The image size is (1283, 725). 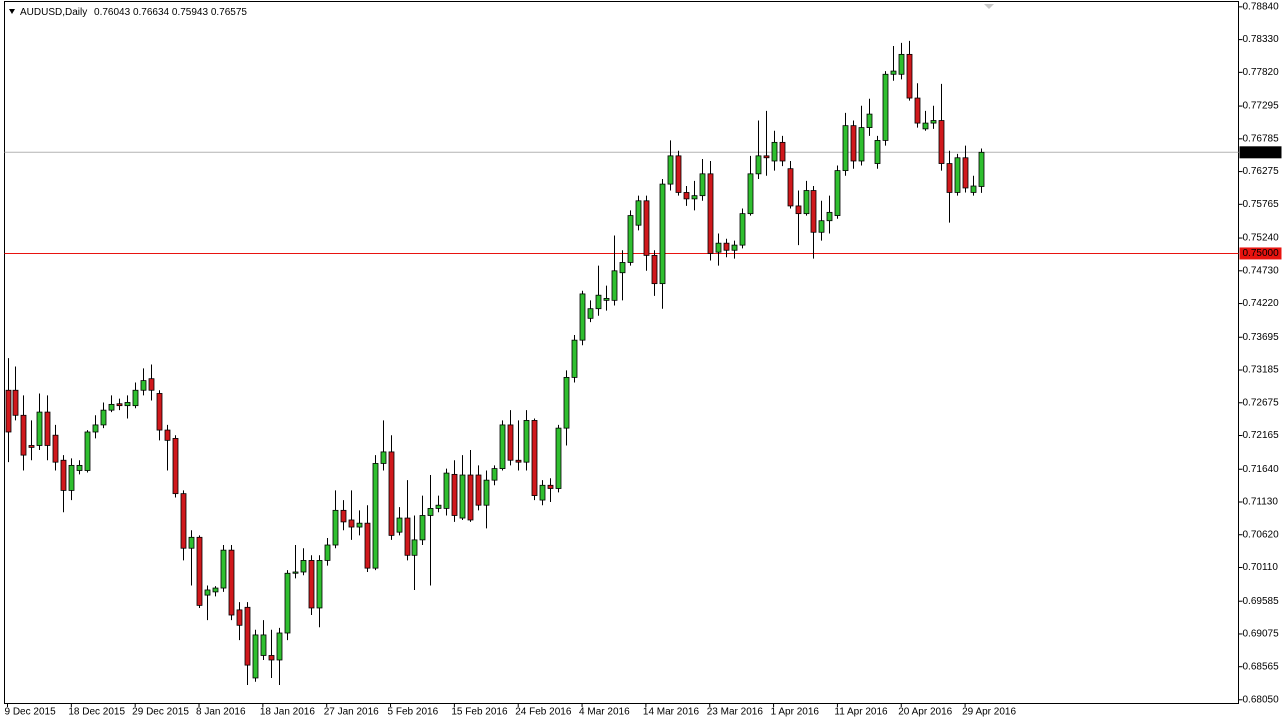 I want to click on y-tick-label: 0.71130, so click(x=1261, y=502).